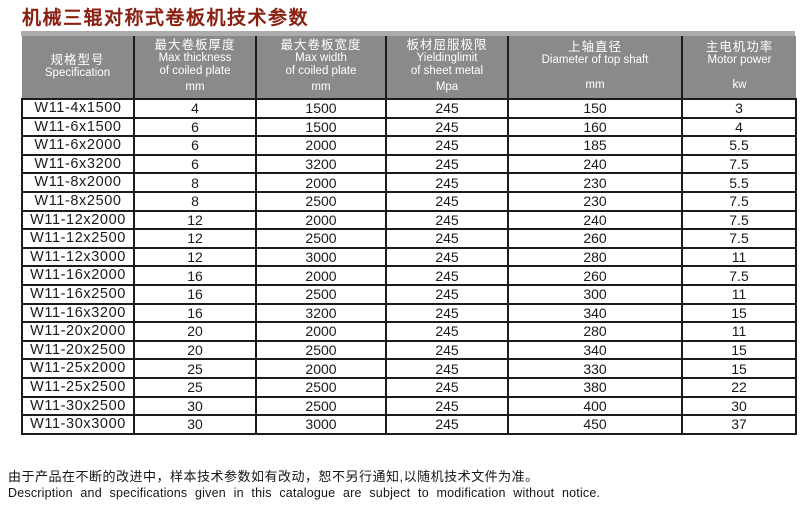  What do you see at coordinates (195, 58) in the screenshot?
I see `column-header-lines: 最大卷板厚度 Max thickness of coiled plate` at bounding box center [195, 58].